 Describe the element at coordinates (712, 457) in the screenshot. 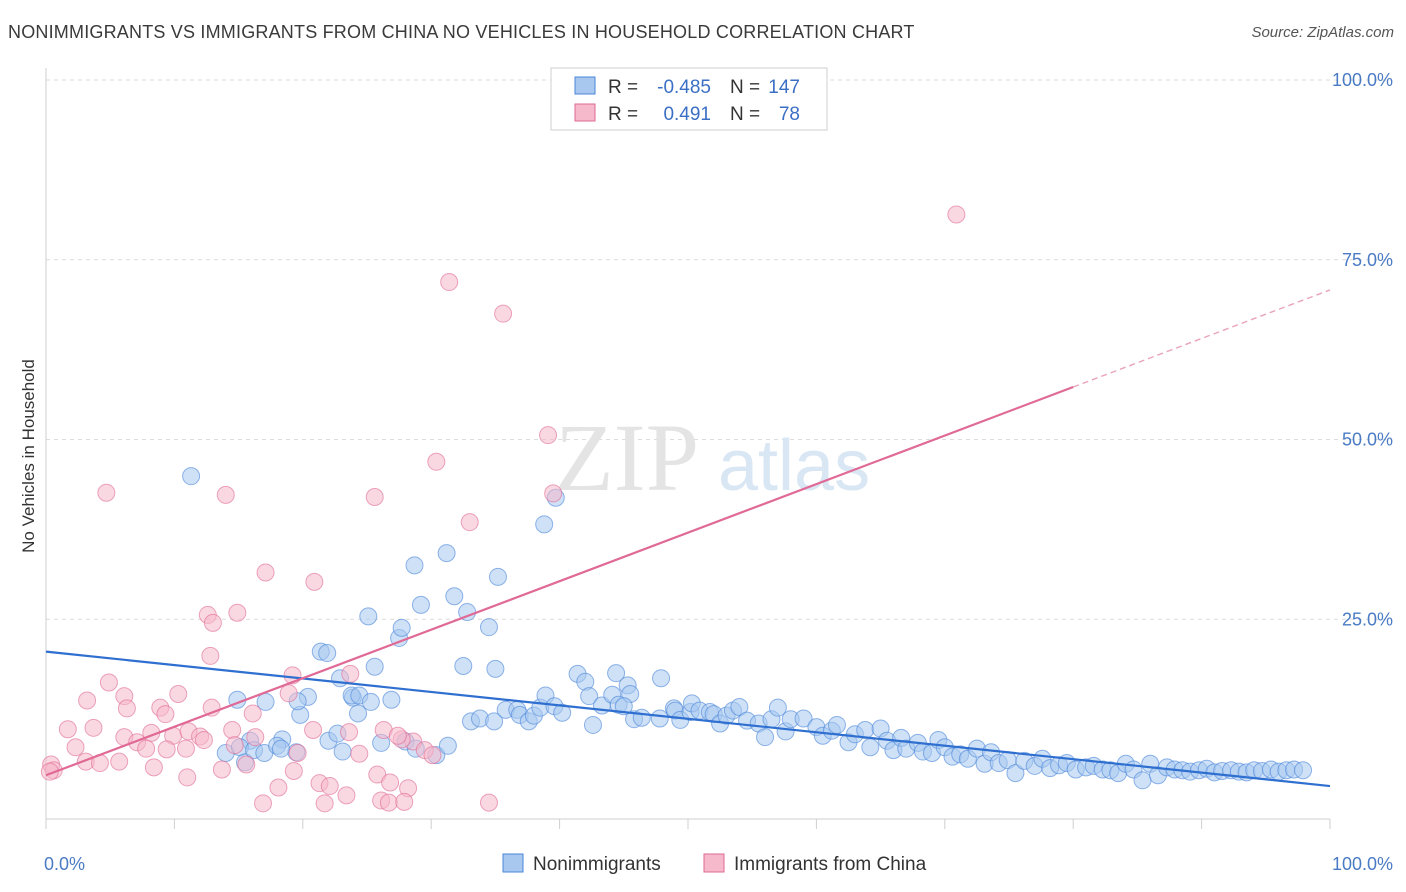

I see `watermark: ZIP atlas` at that location.